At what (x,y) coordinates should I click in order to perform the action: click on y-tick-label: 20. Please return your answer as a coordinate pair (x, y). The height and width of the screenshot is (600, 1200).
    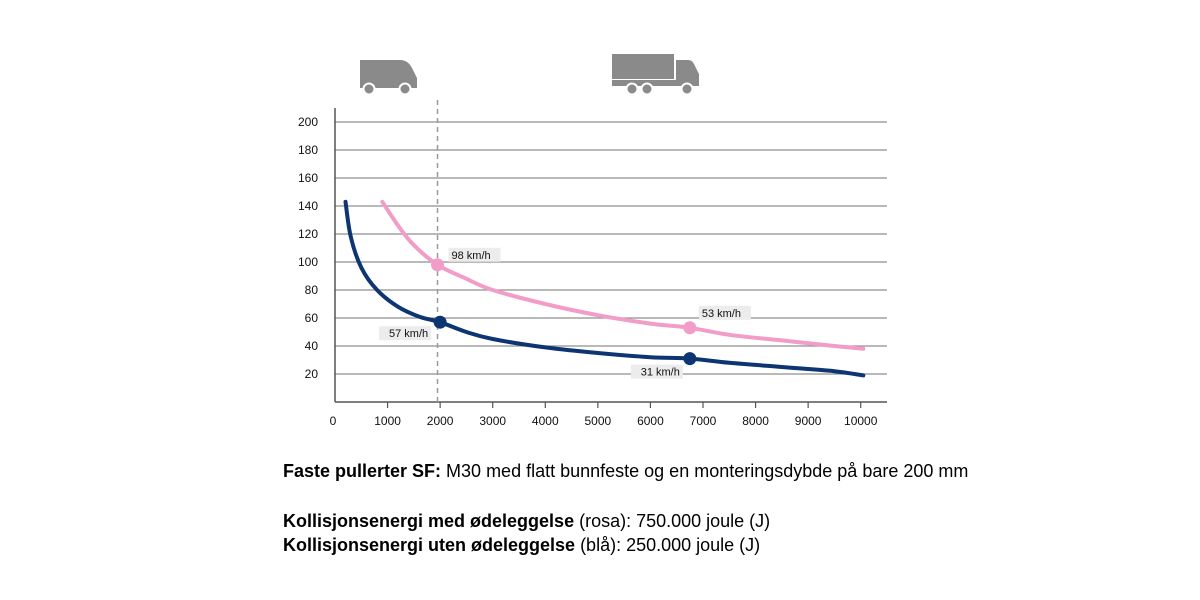
    Looking at the image, I should click on (312, 374).